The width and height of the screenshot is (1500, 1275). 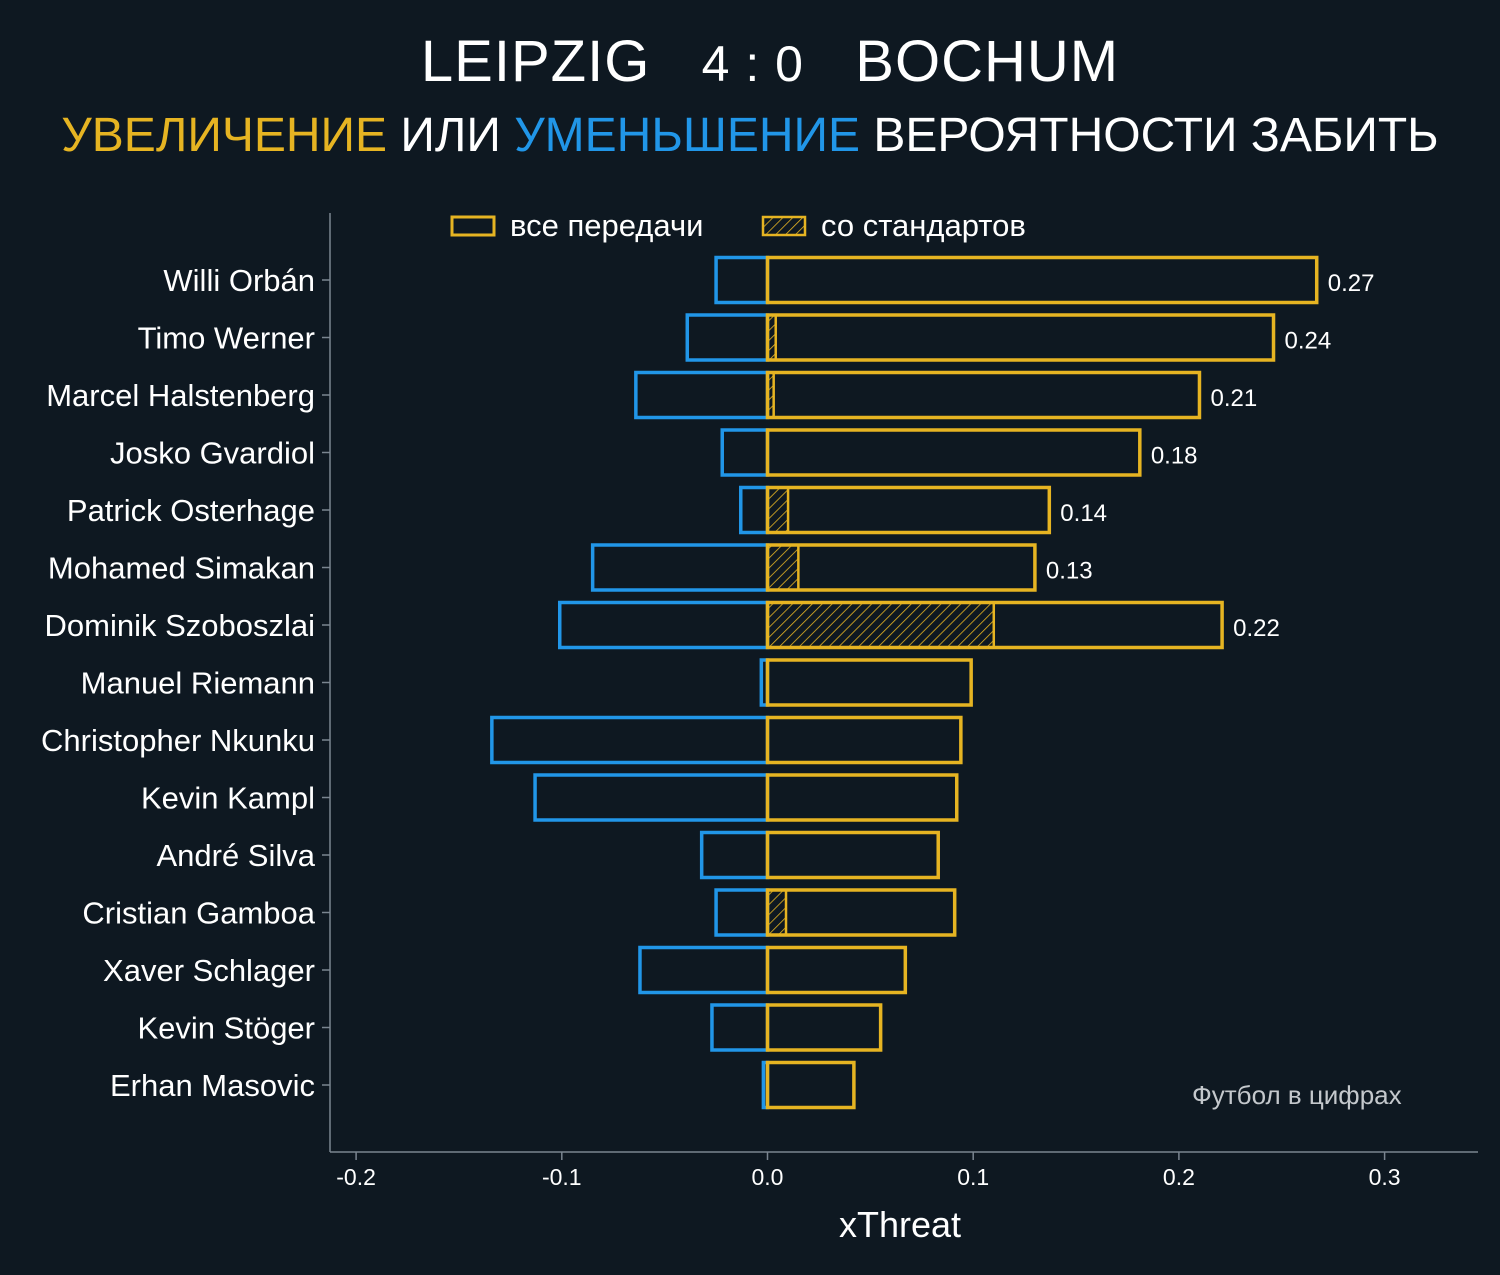 What do you see at coordinates (473, 226) in the screenshot?
I see `legend-swatch-all-passes` at bounding box center [473, 226].